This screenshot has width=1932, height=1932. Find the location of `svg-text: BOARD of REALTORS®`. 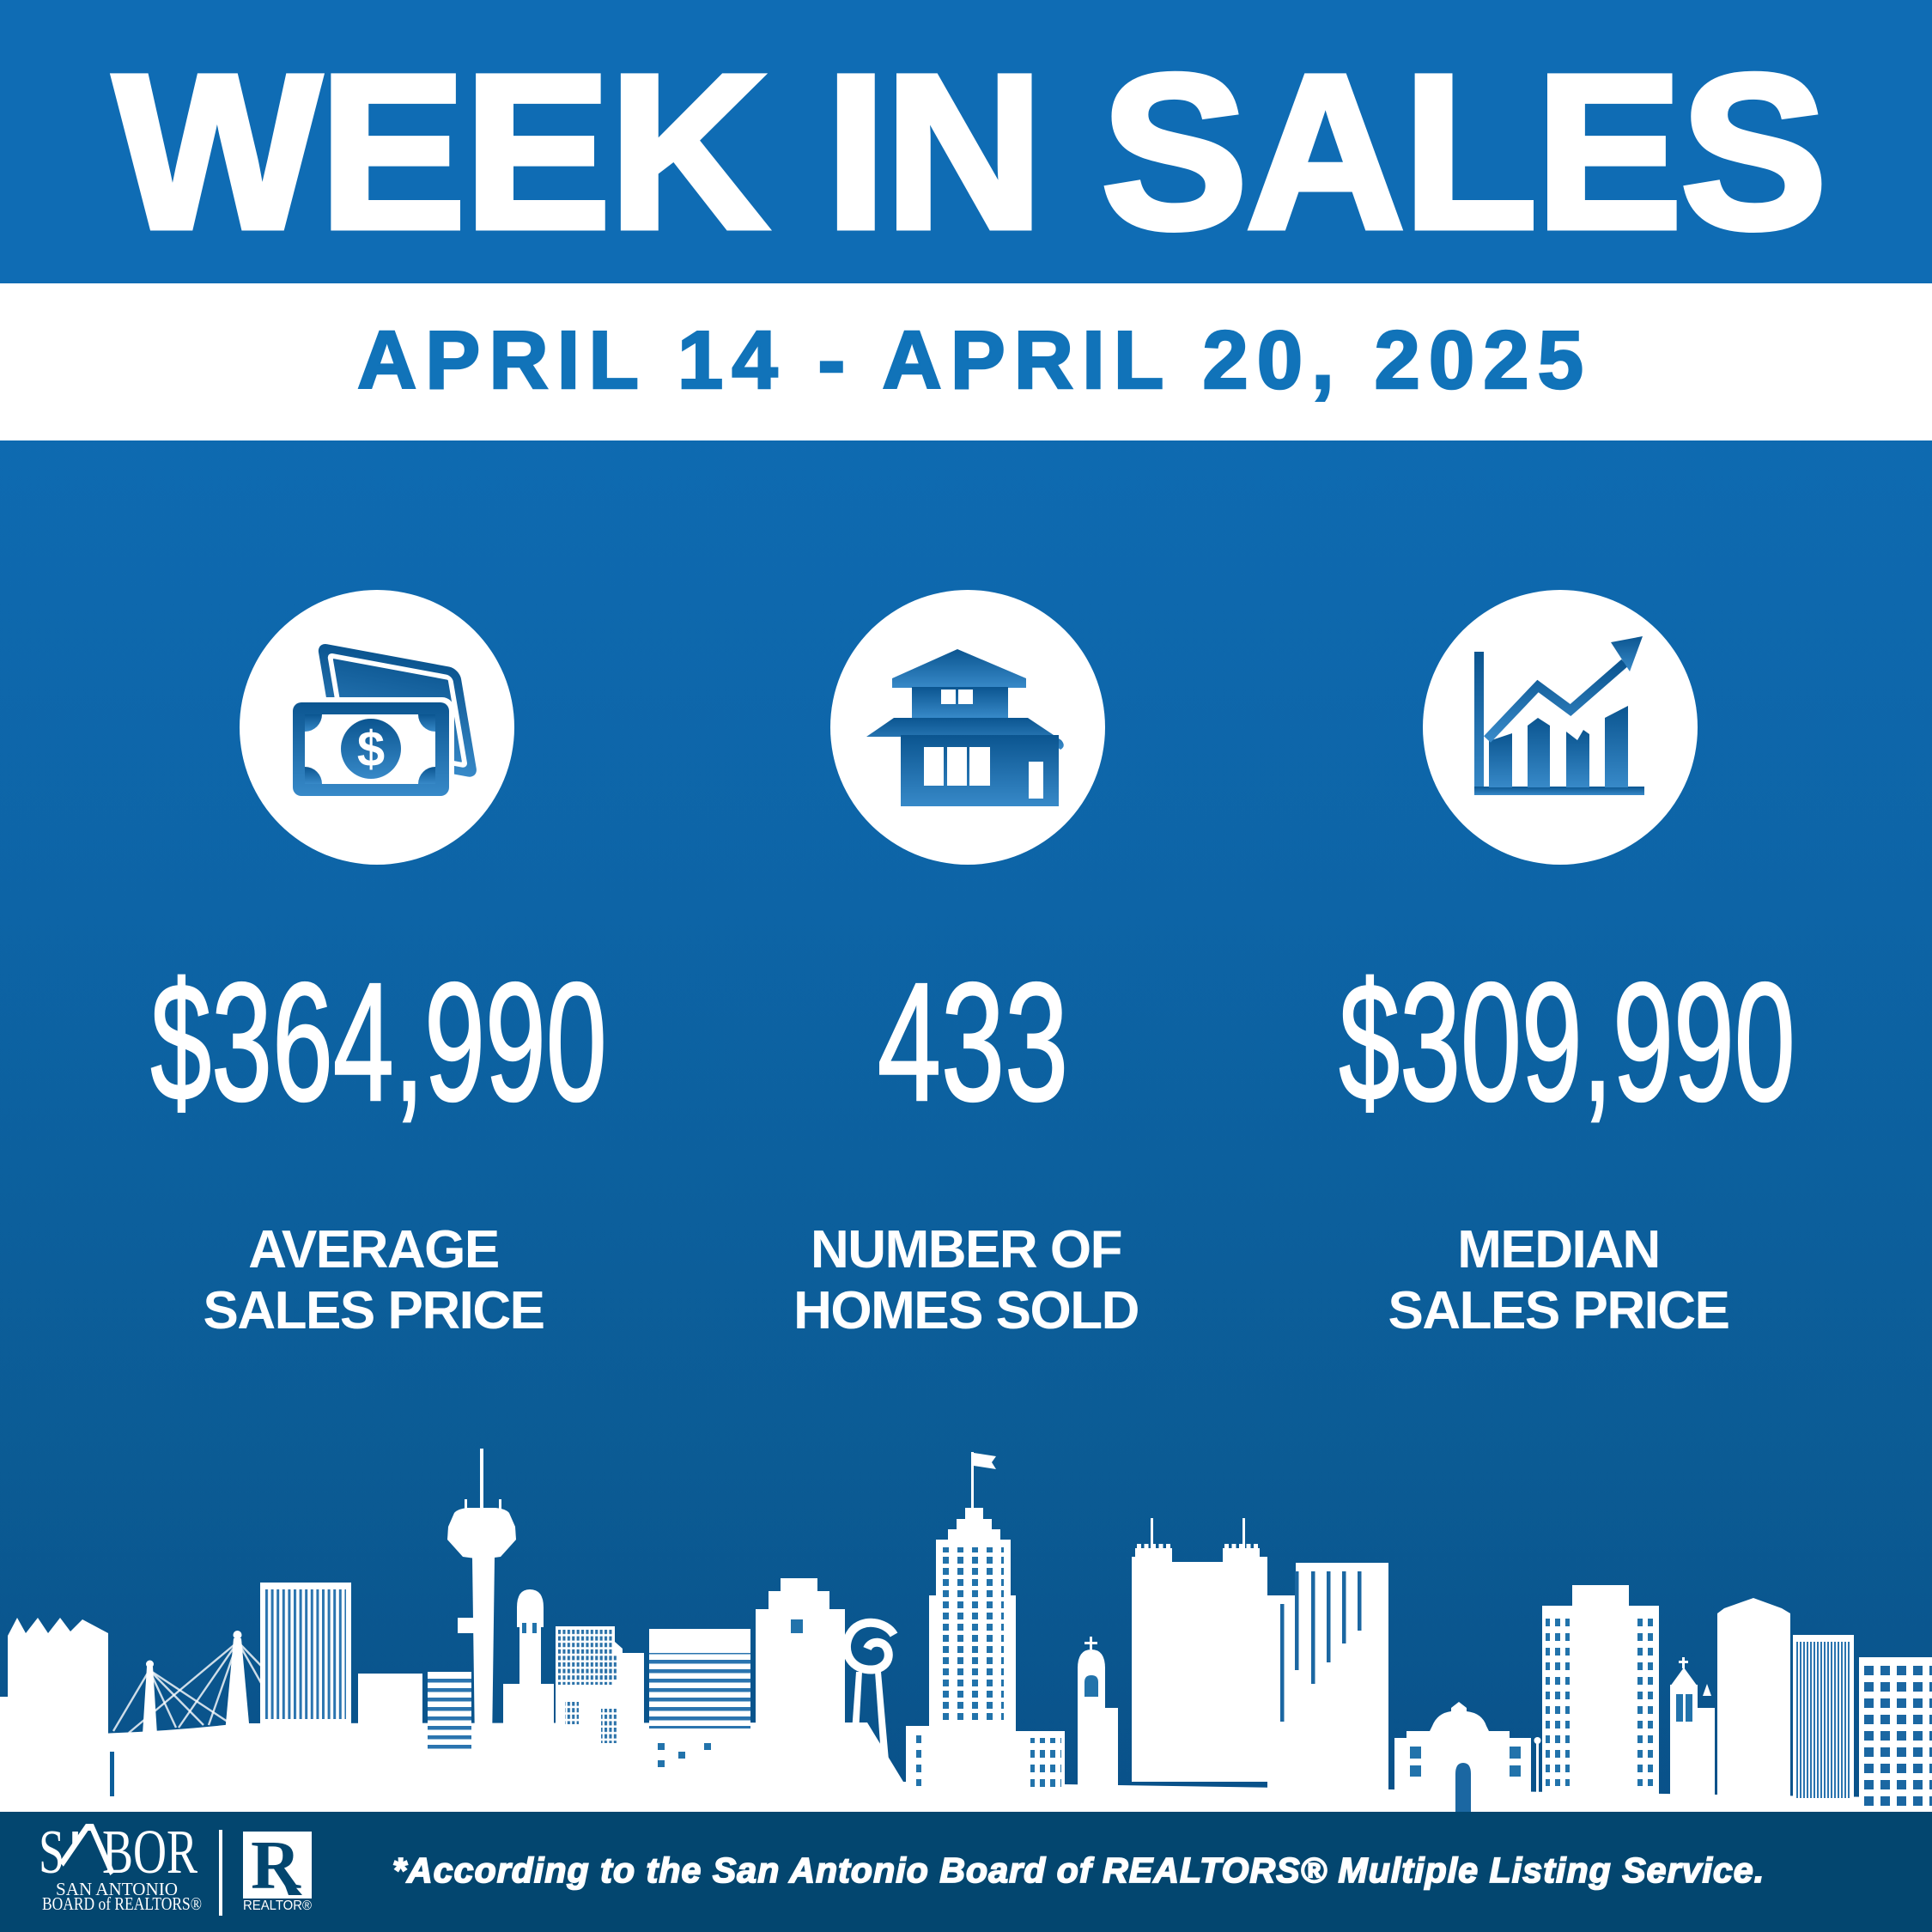

svg-text: BOARD of REALTORS® is located at coordinates (122, 1903).